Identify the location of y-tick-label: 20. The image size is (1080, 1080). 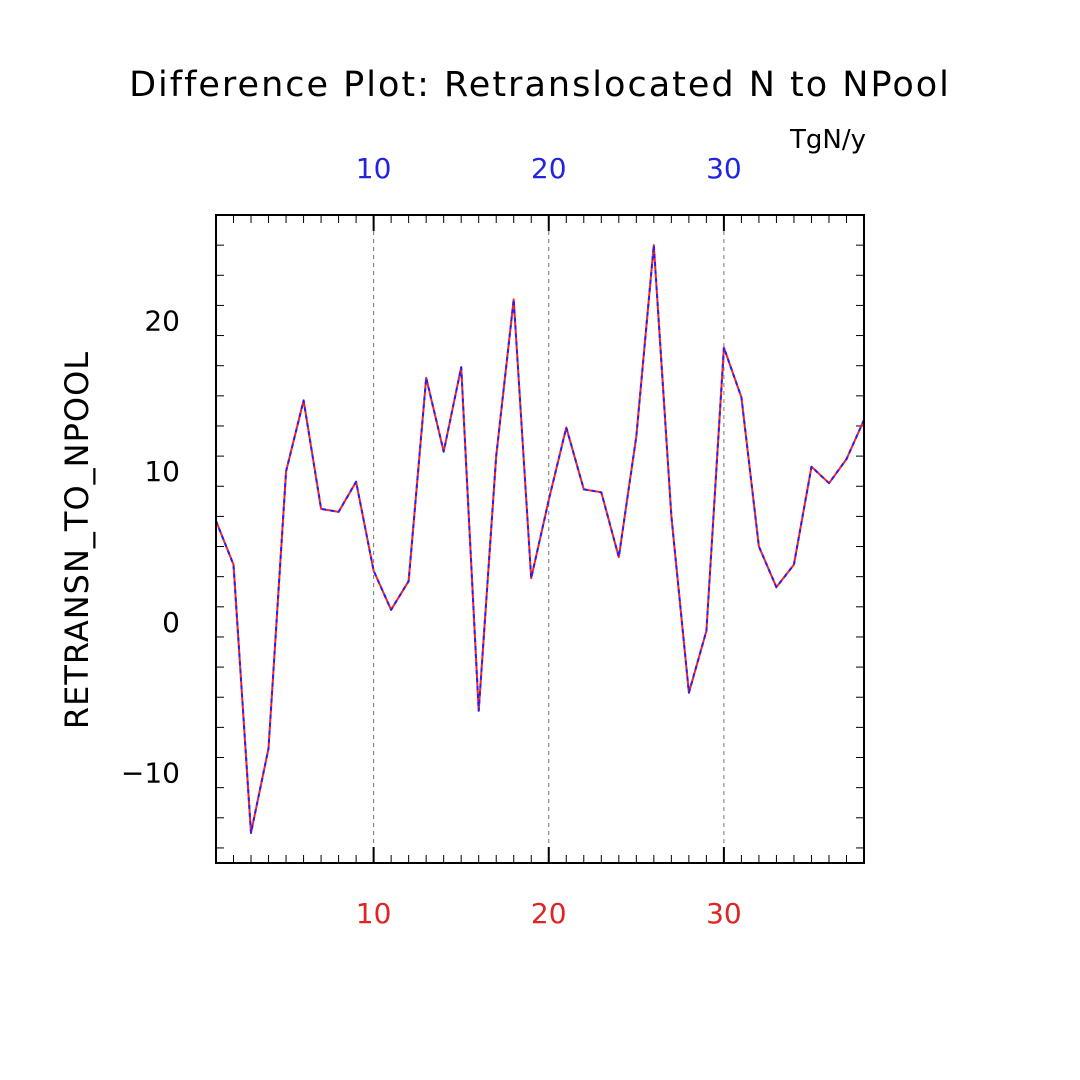
(162, 320).